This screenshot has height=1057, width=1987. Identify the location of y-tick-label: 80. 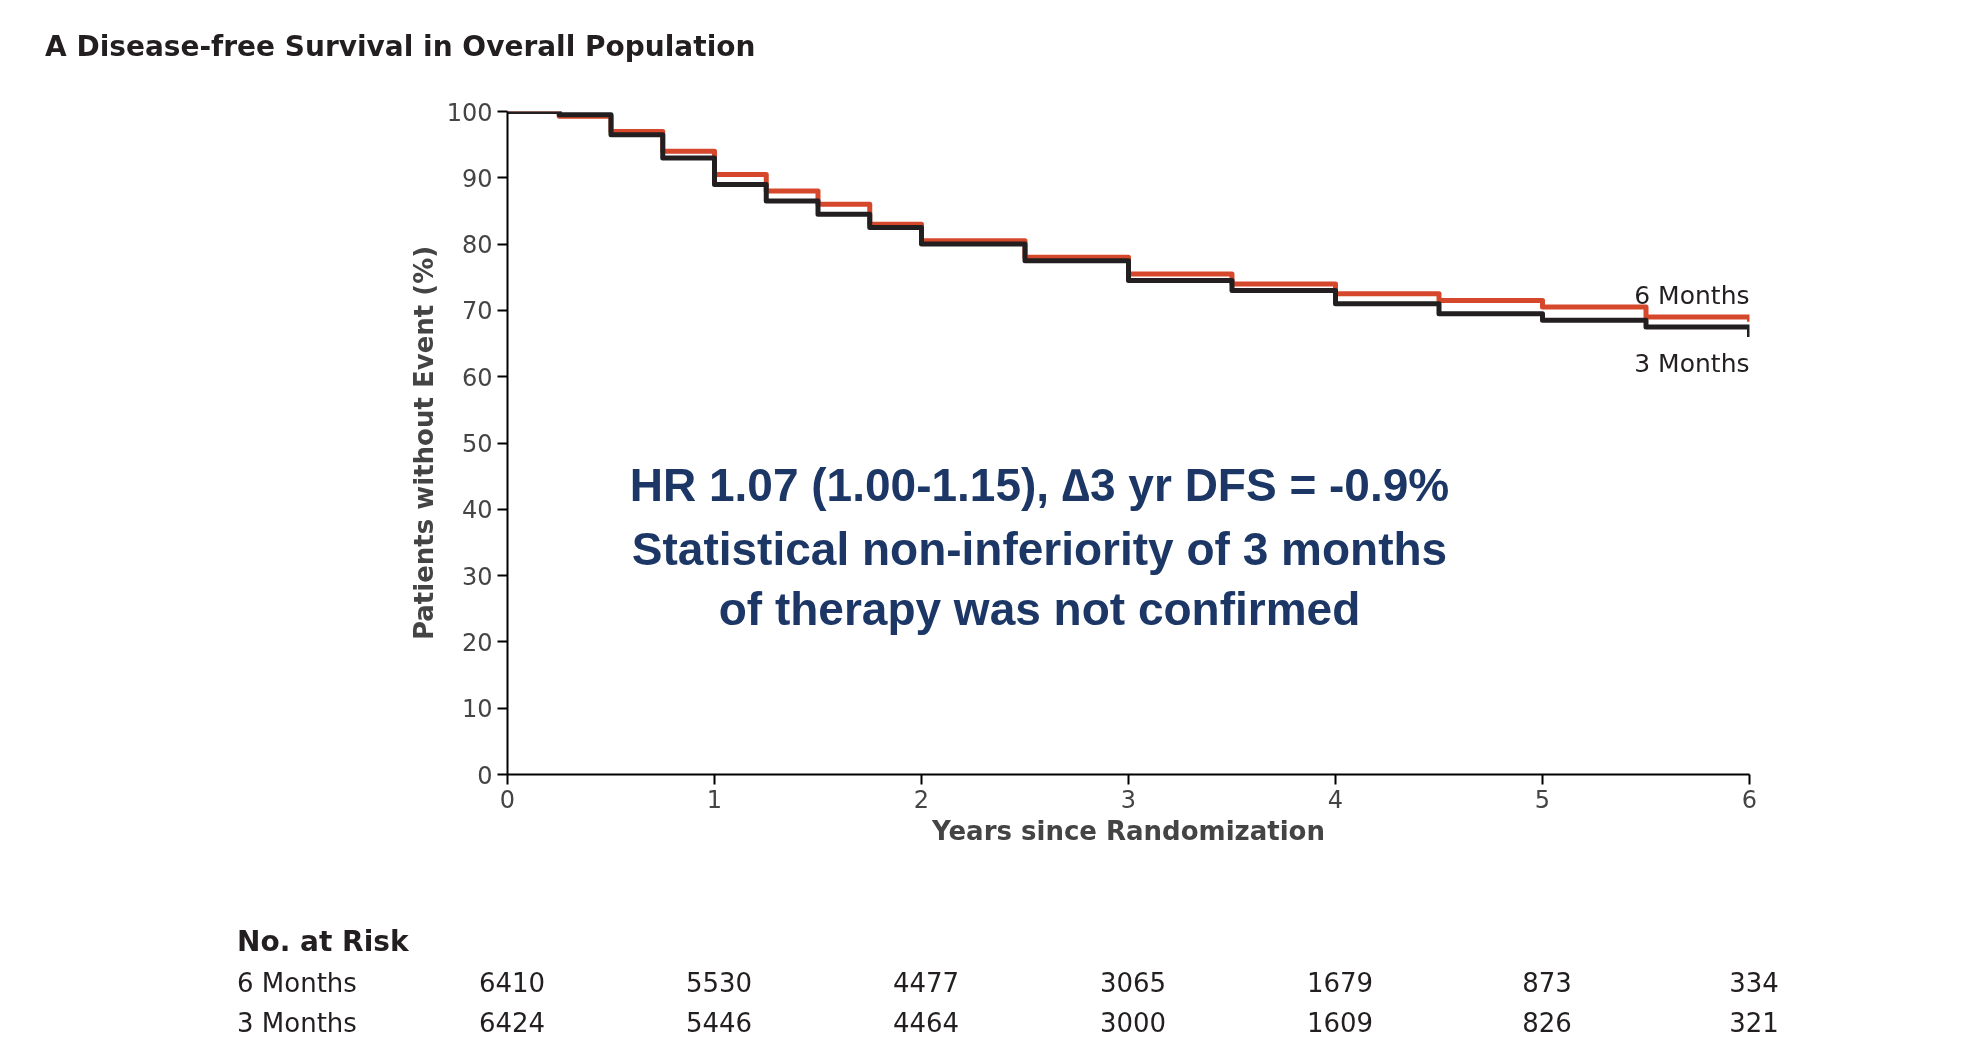
(477, 245).